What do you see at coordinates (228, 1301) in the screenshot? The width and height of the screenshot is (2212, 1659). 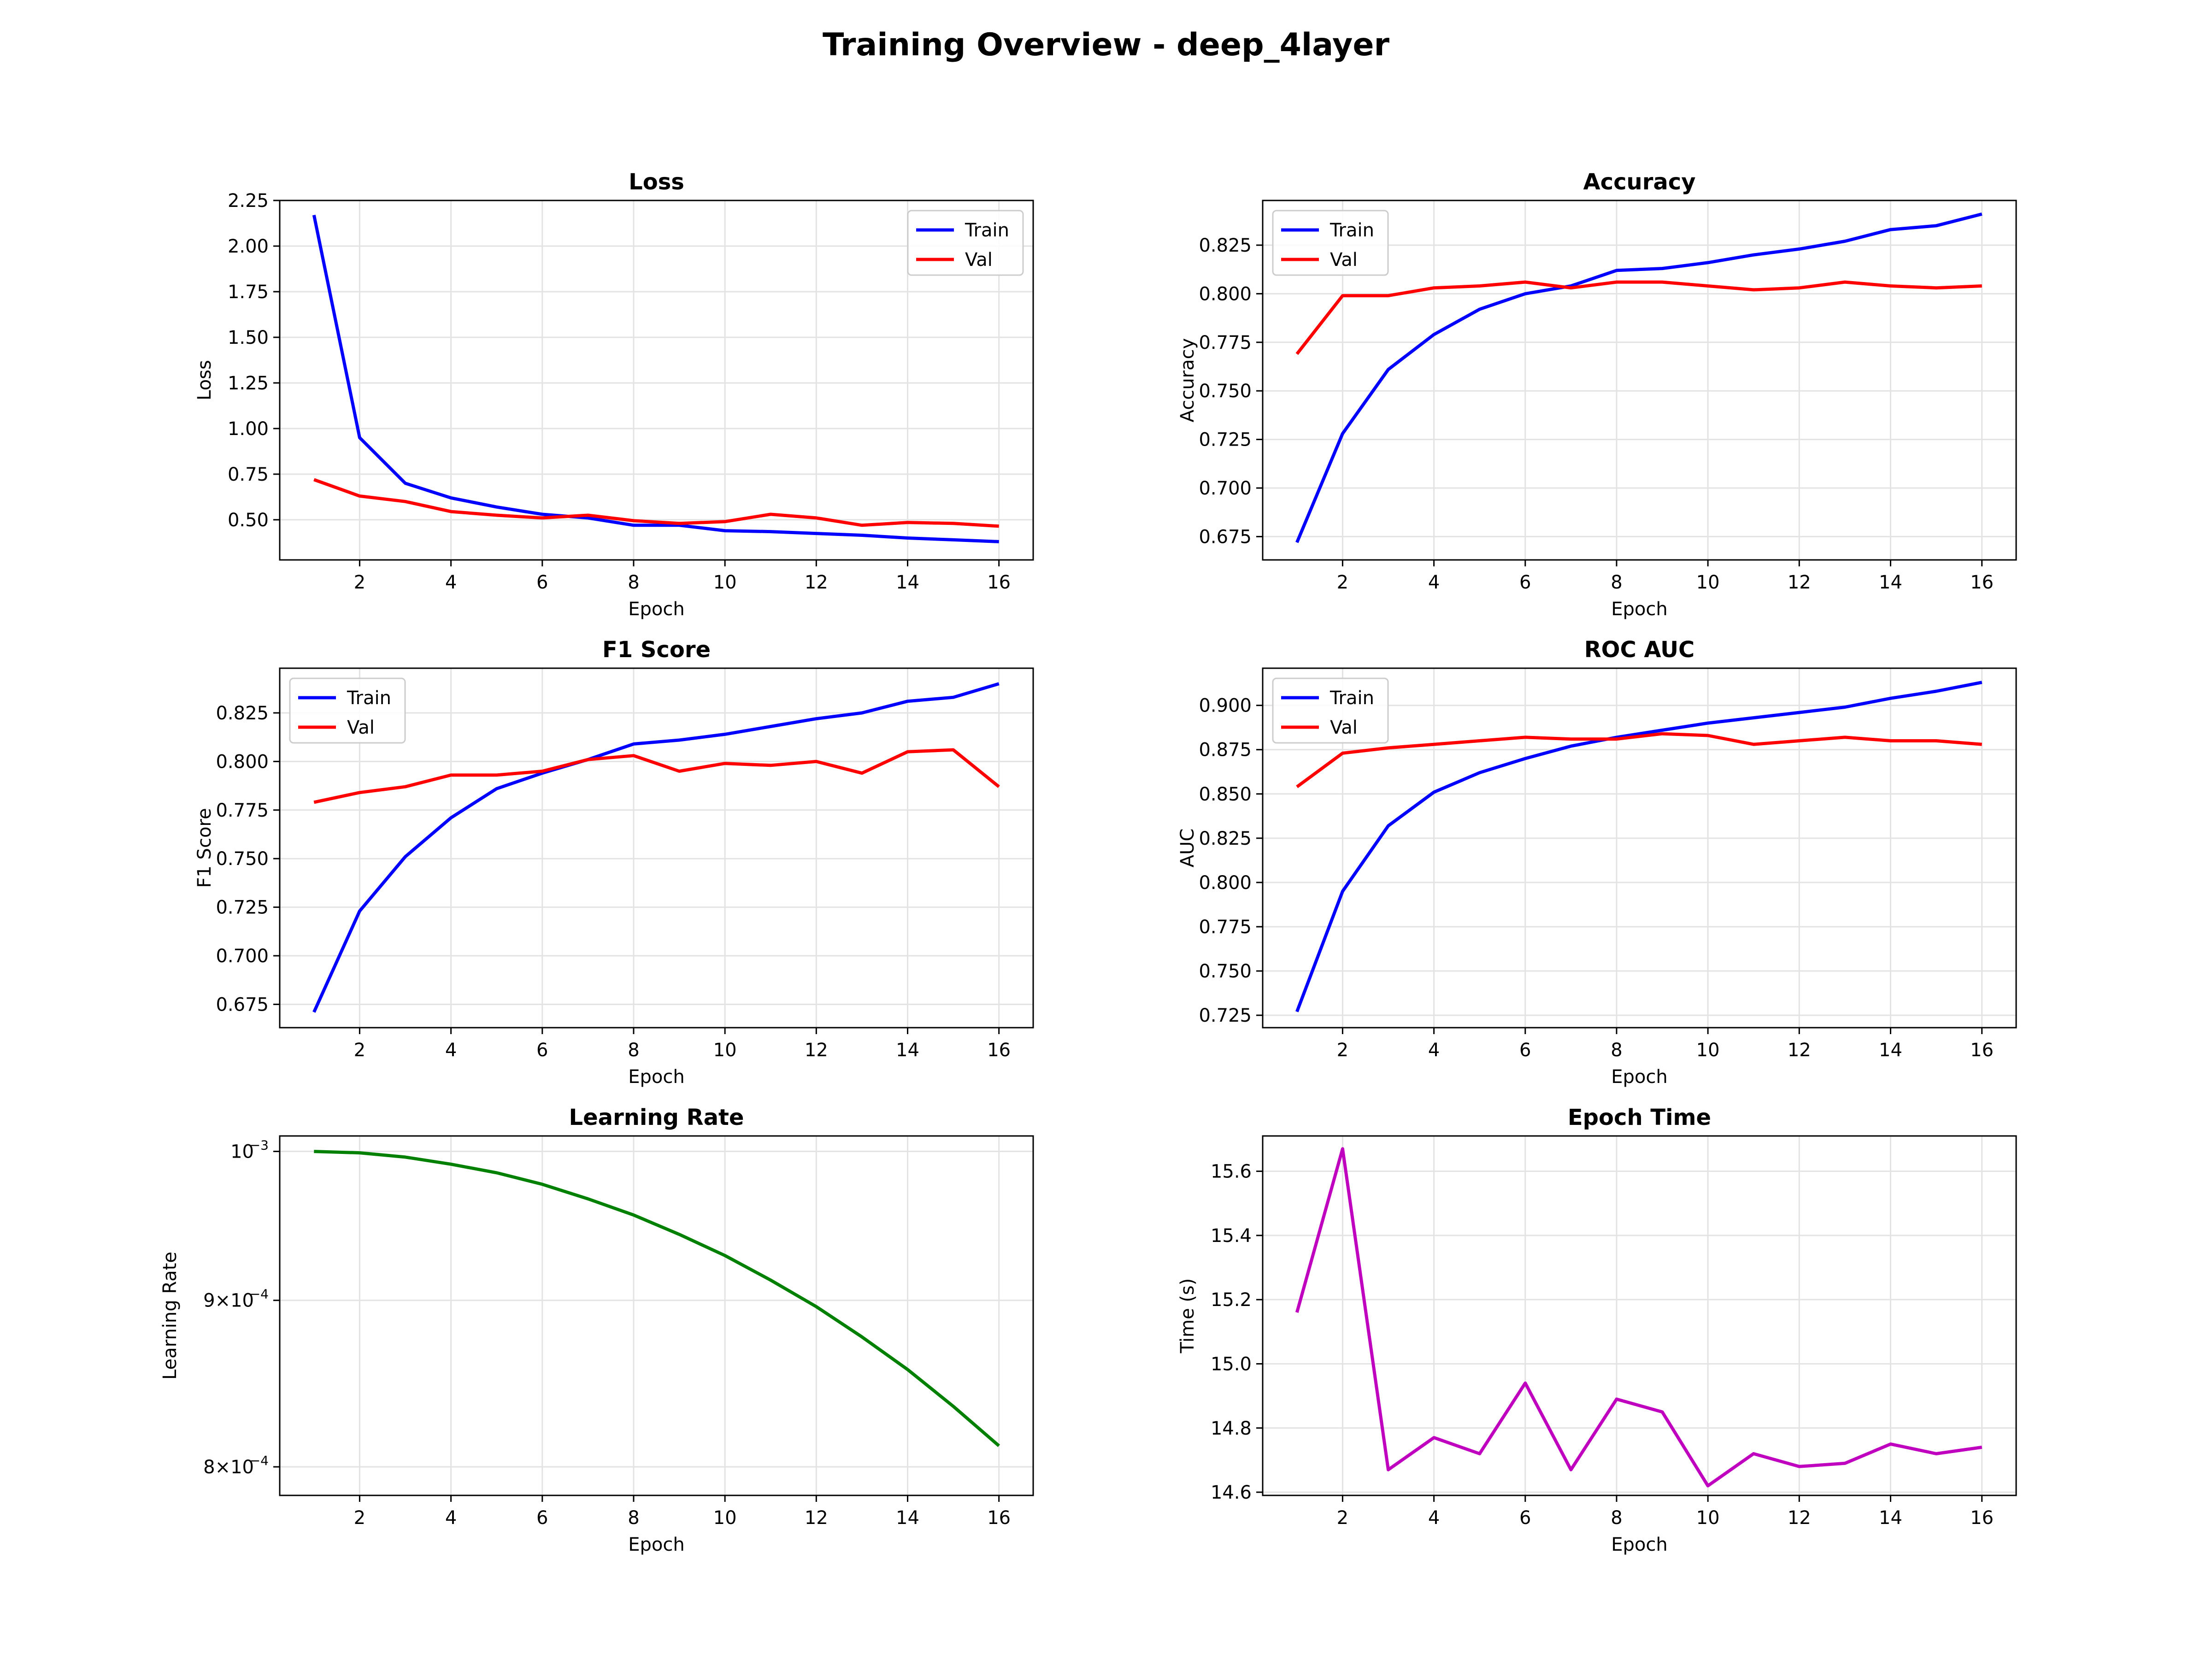 I see `y-tick-label: 9×10` at bounding box center [228, 1301].